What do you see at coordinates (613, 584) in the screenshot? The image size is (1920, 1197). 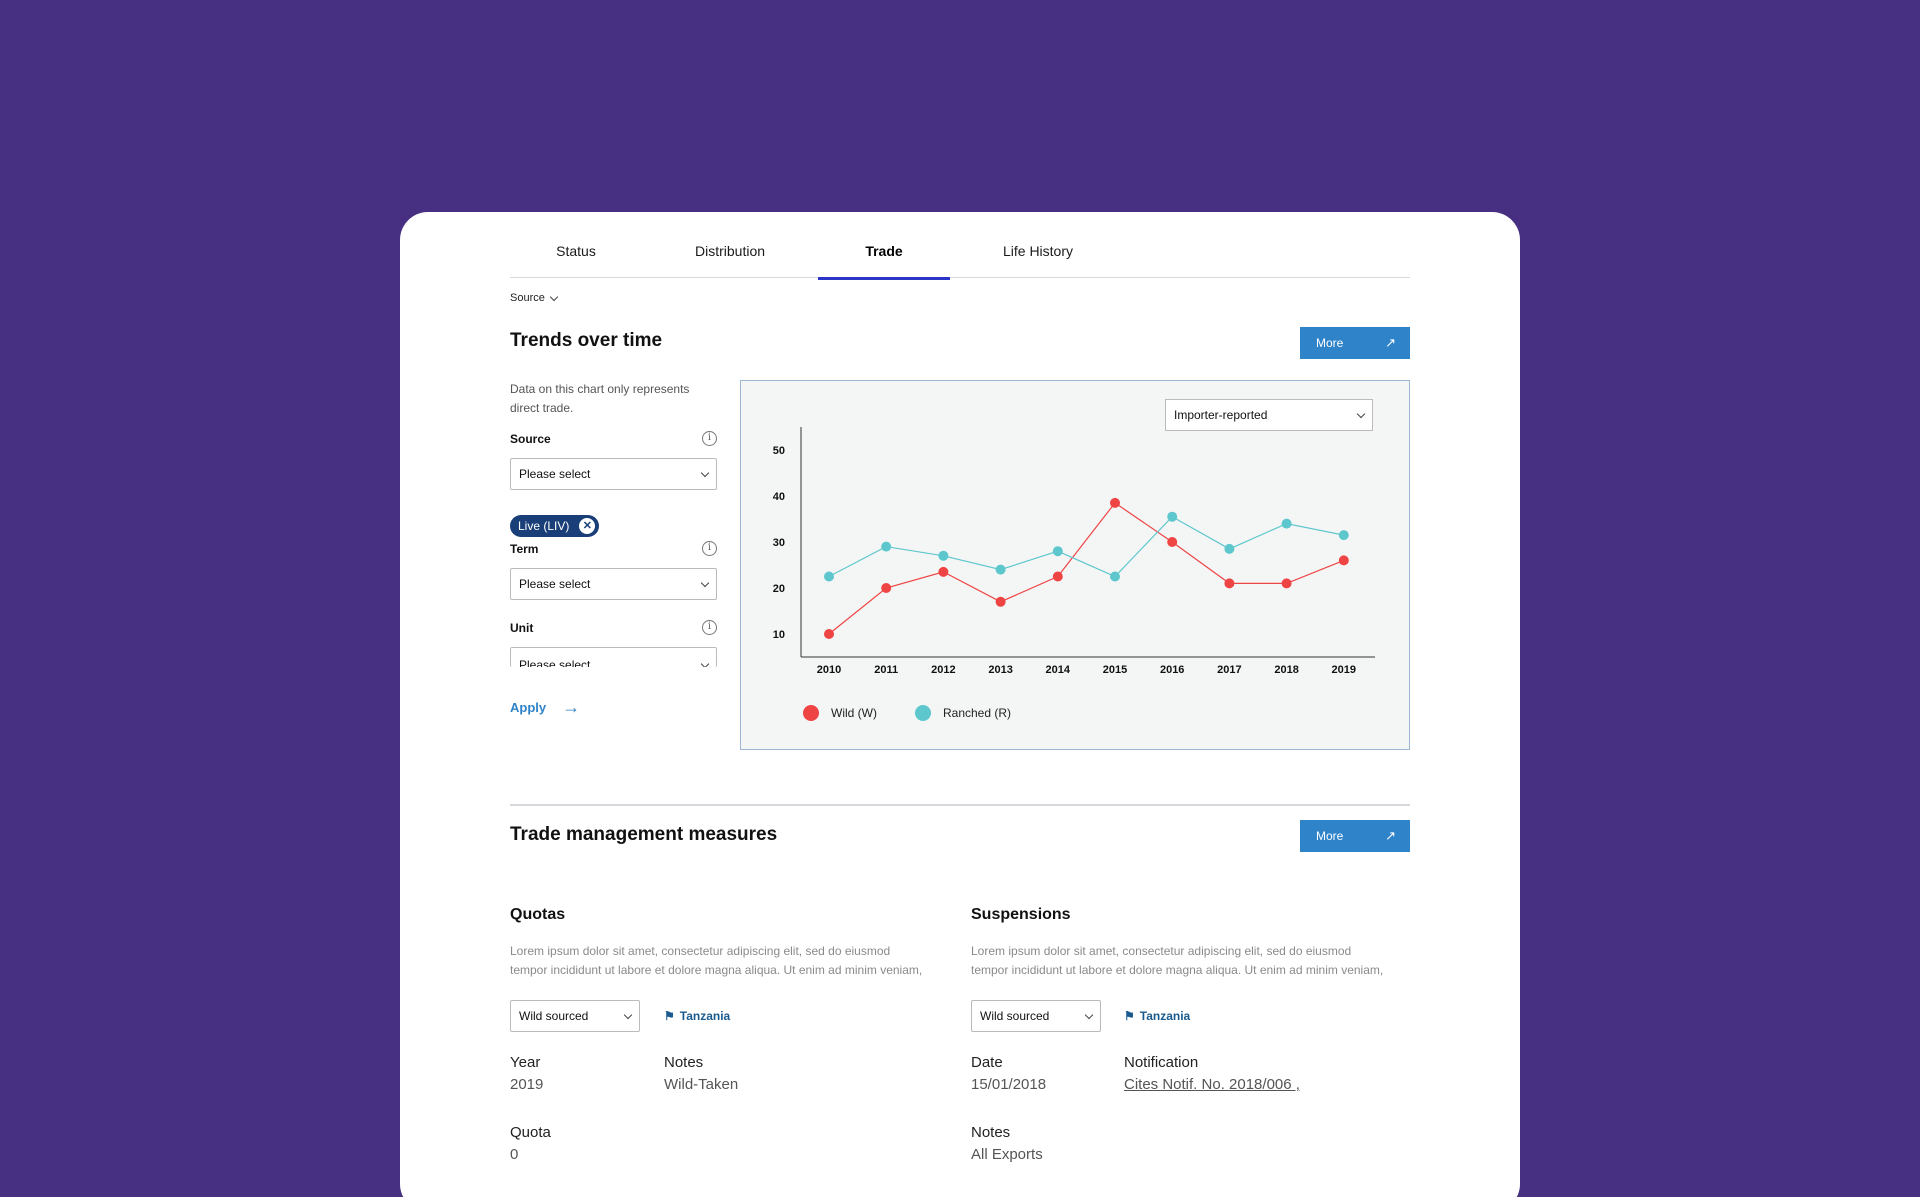 I see `term-select: Please select` at bounding box center [613, 584].